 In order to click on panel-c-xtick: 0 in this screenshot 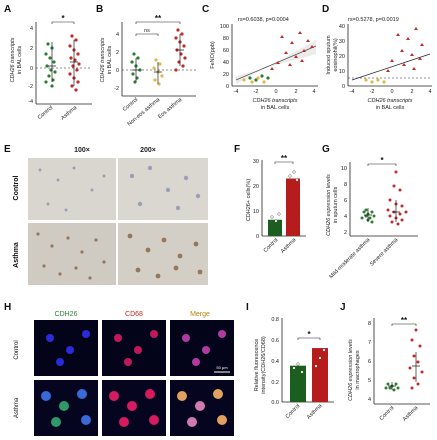, I will do `click(275, 92)`.